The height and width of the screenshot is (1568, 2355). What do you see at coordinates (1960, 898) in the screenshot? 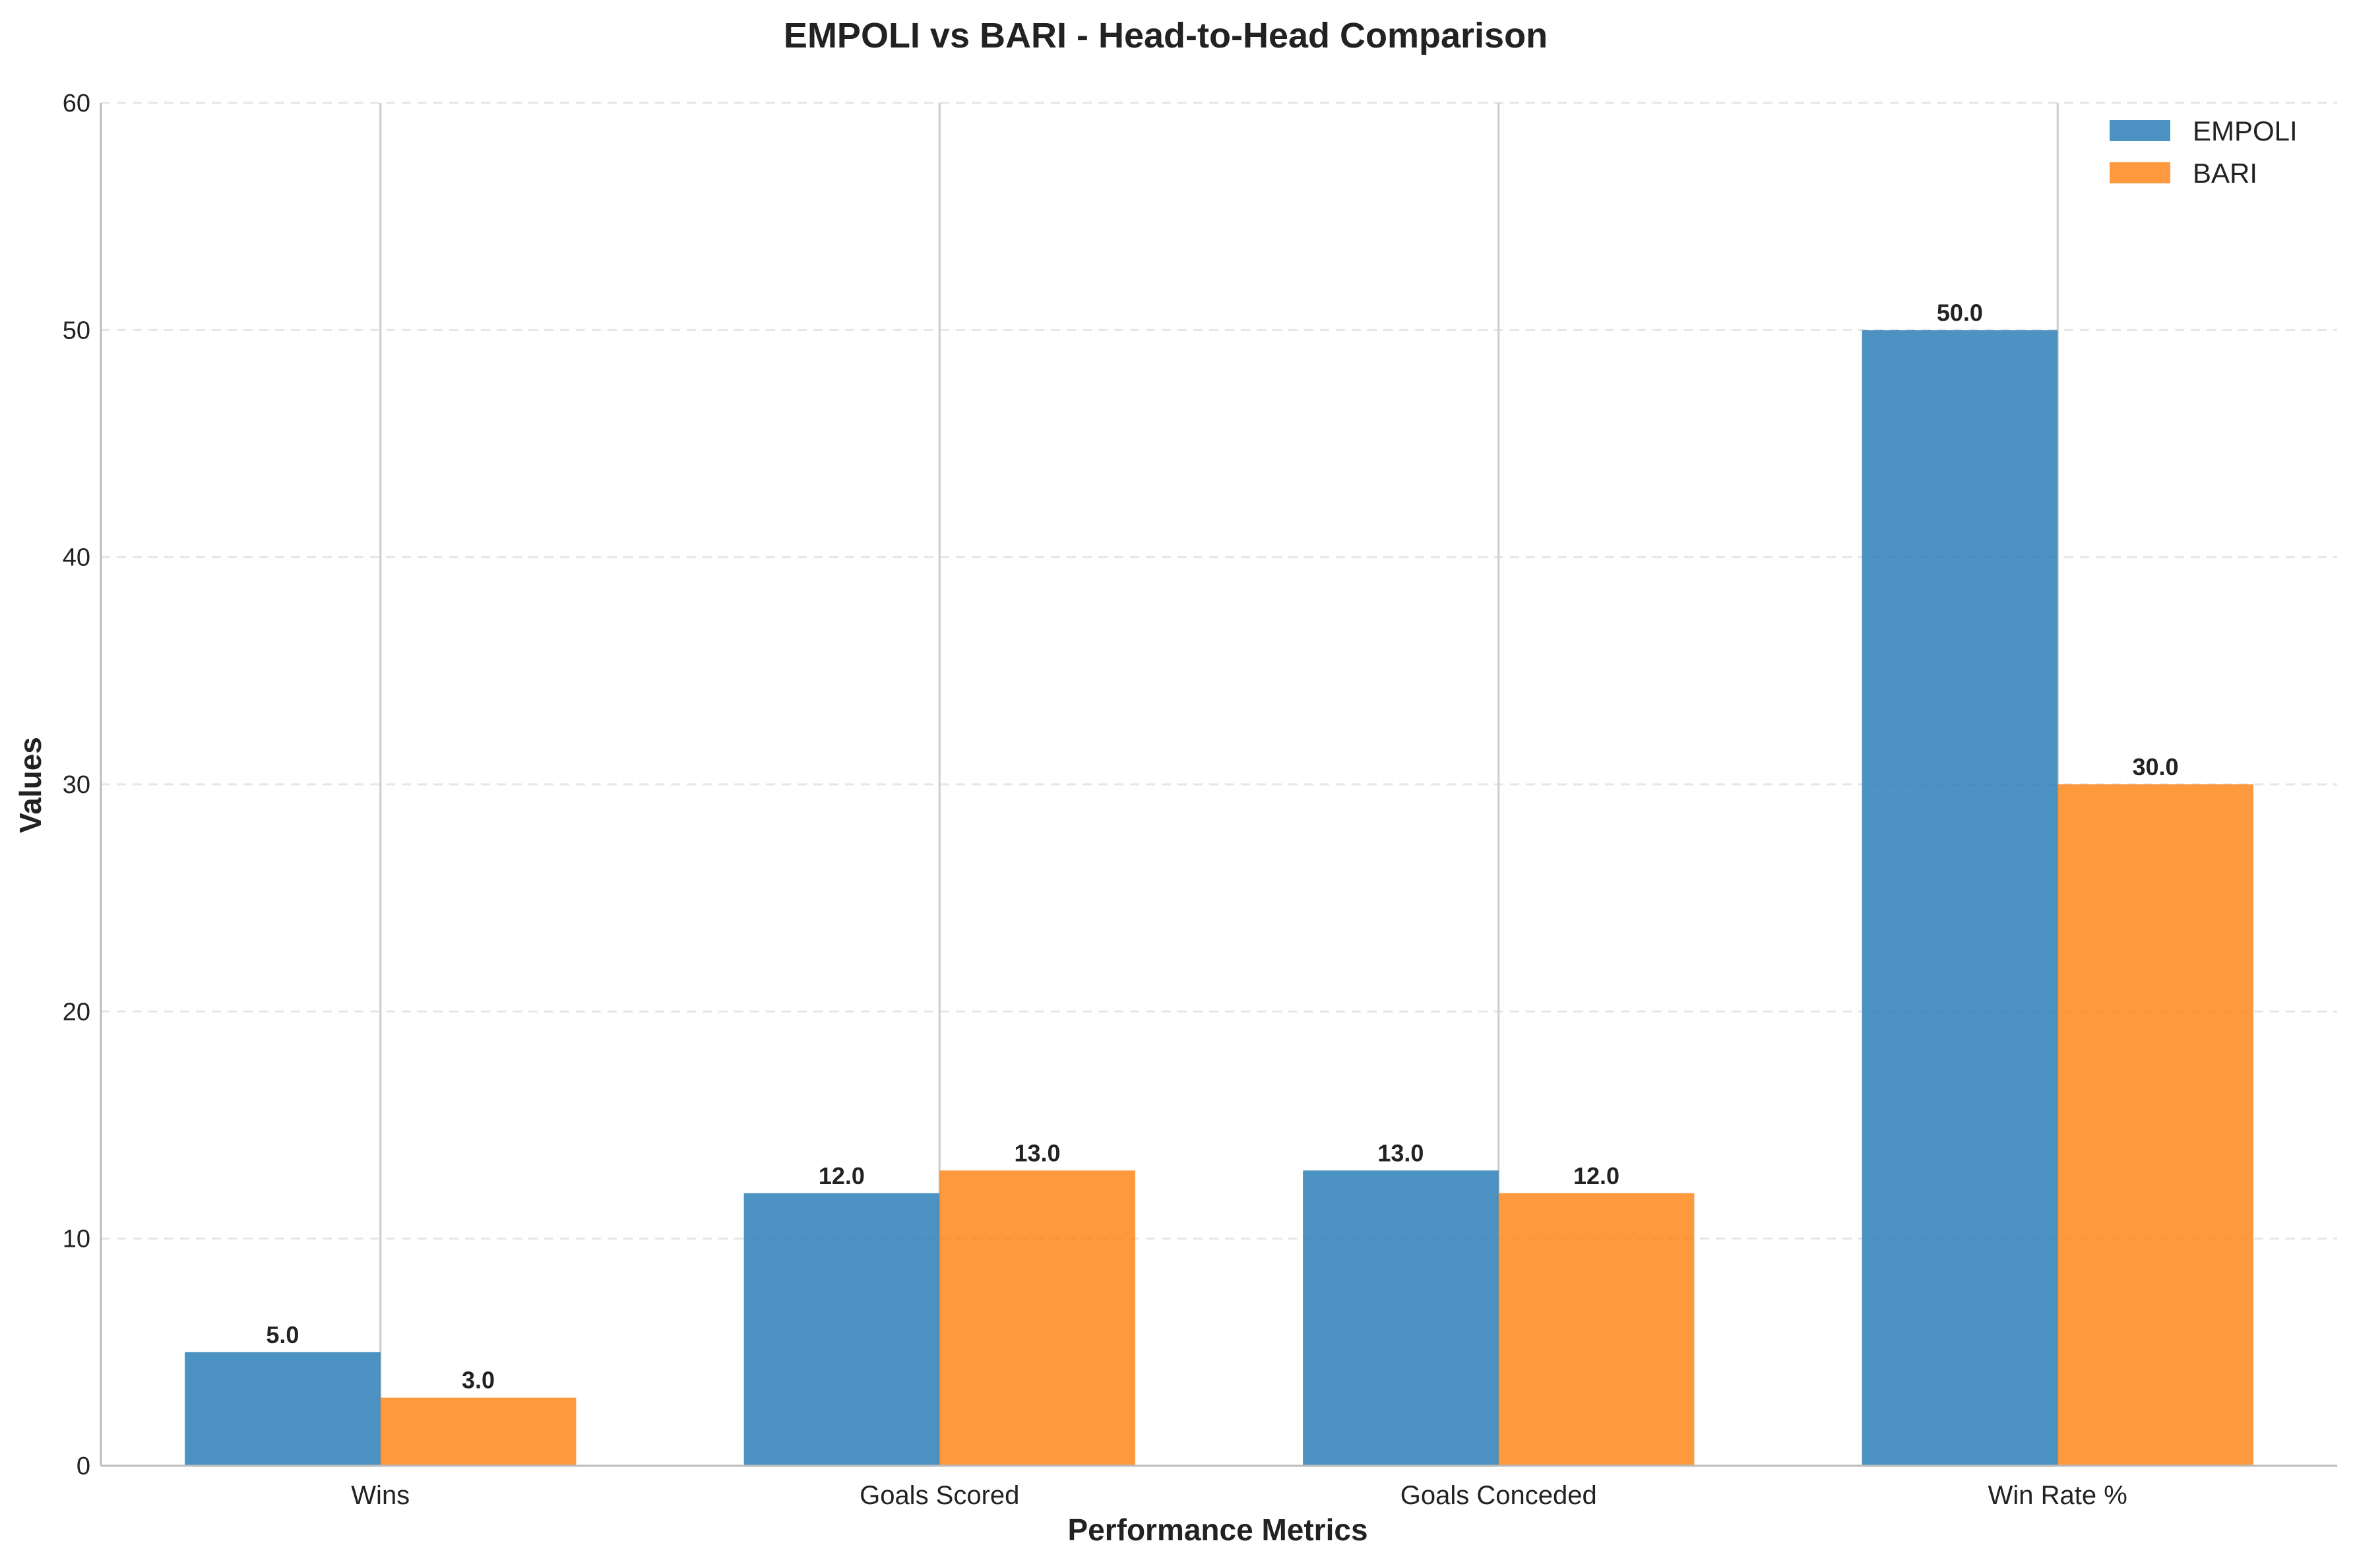
I see `bar-empoli-win-rate-` at bounding box center [1960, 898].